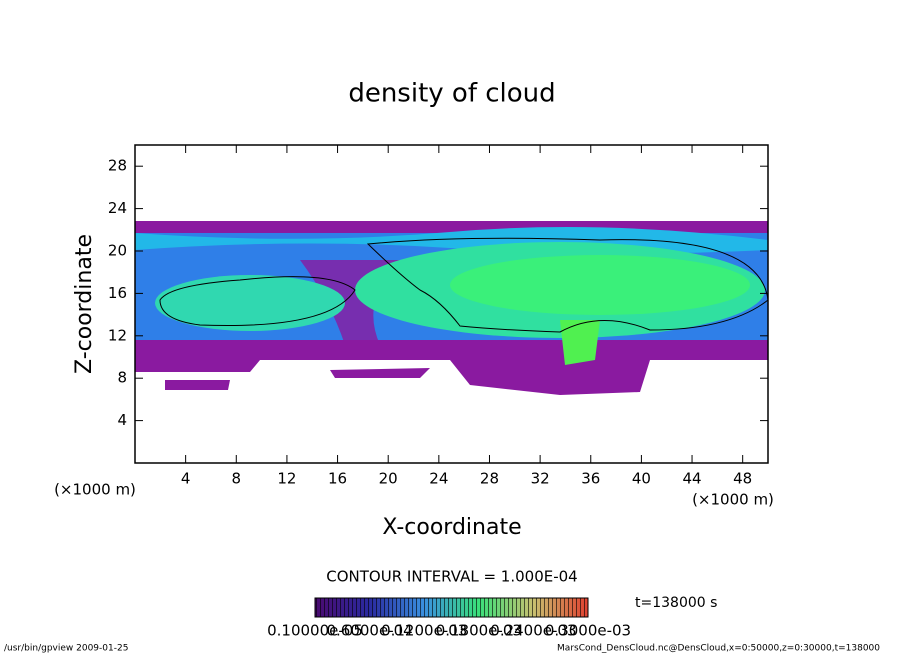 The height and width of the screenshot is (654, 904). I want to click on x-tick-label: 8, so click(237, 479).